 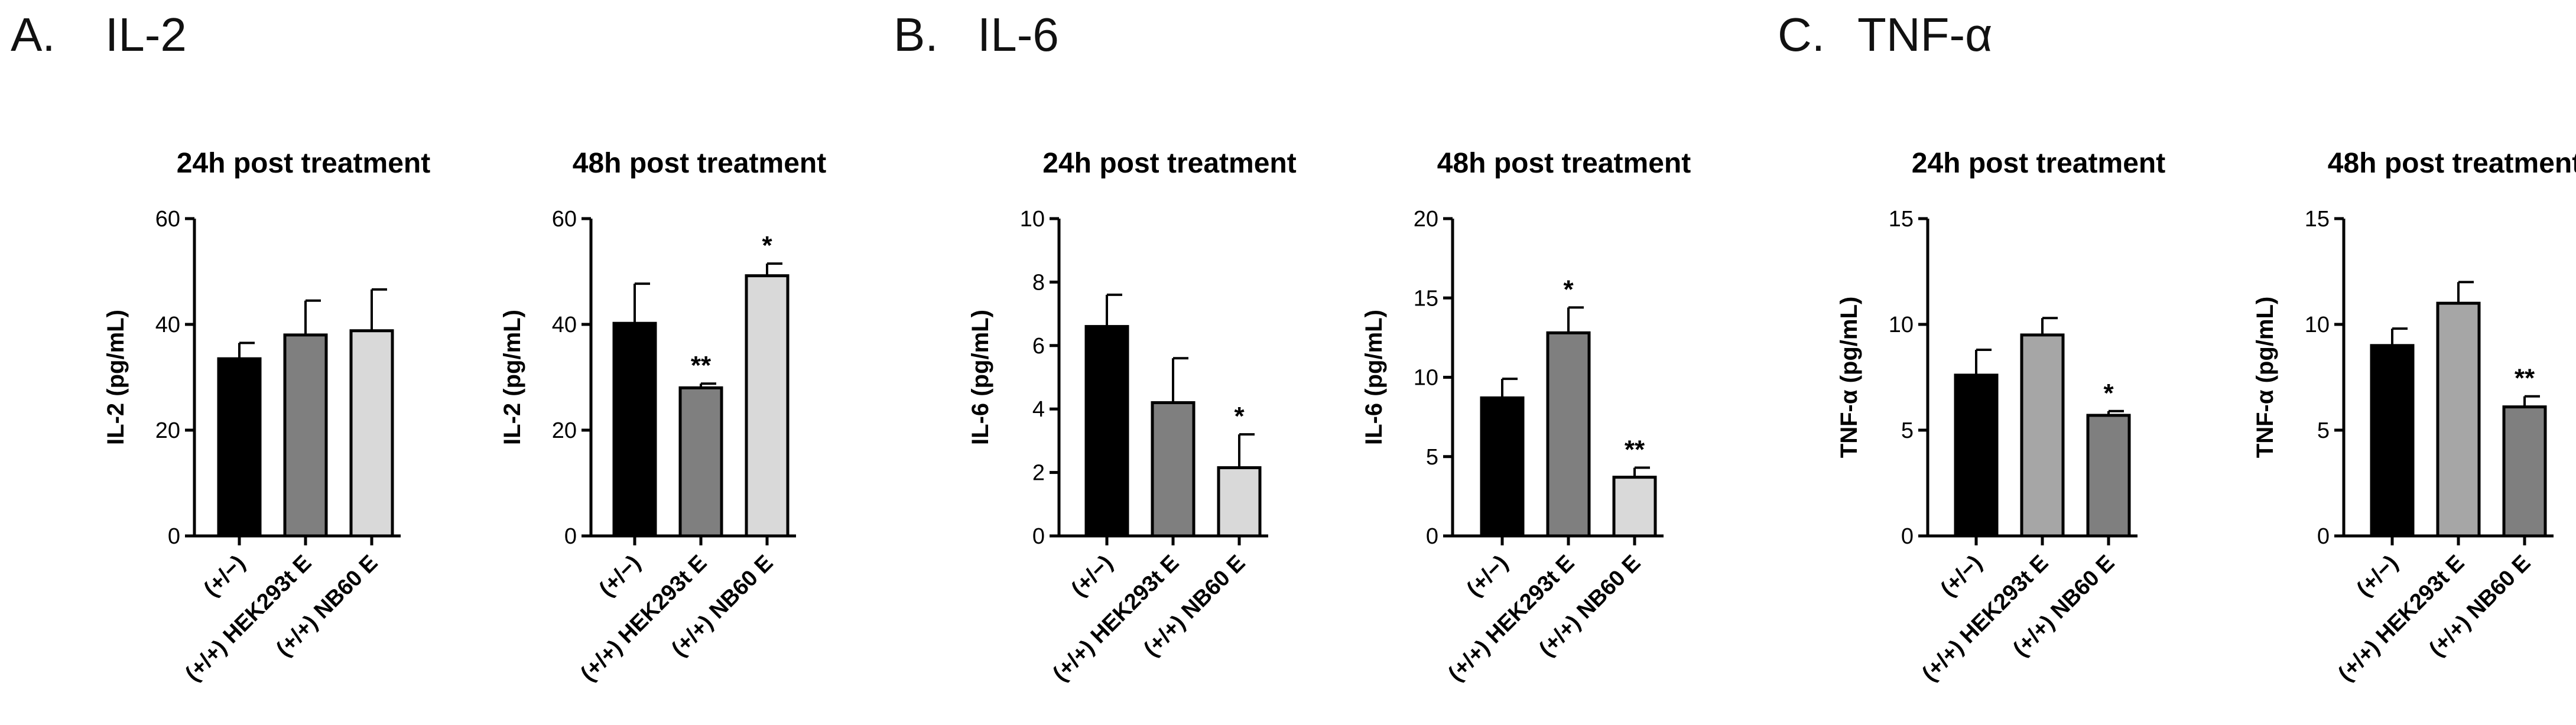 I want to click on y-tick-label: 8, so click(x=1038, y=282).